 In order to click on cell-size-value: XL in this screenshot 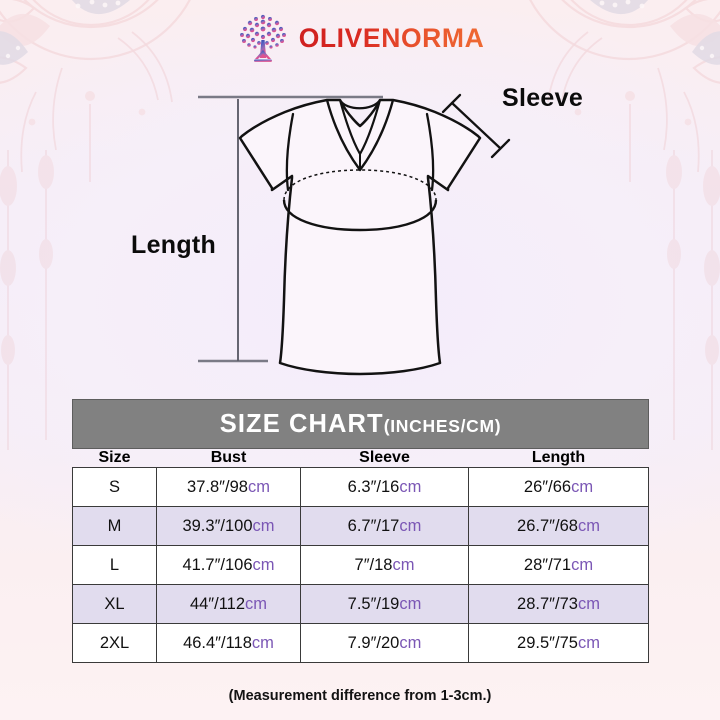, I will do `click(114, 603)`.